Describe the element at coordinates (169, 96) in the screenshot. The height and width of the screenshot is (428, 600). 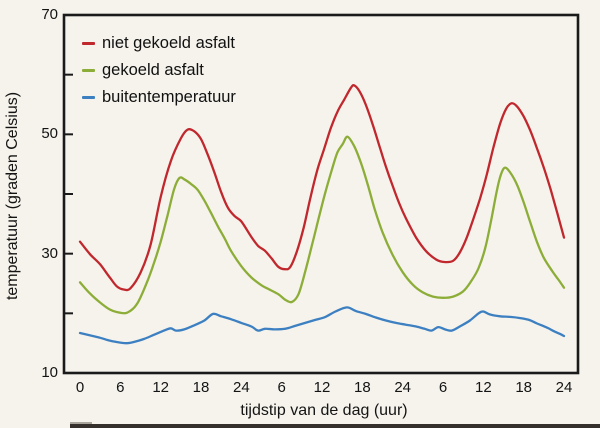
I see `legend-label: buitentemperatuur` at that location.